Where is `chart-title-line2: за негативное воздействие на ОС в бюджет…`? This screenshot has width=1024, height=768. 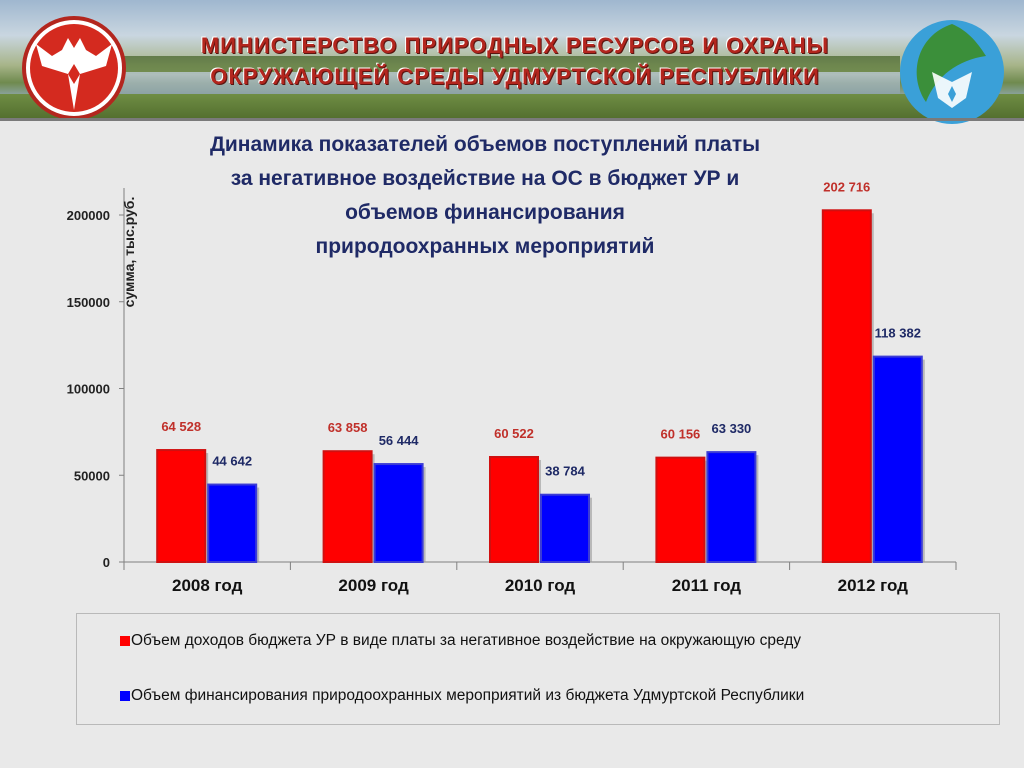 chart-title-line2: за негативное воздействие на ОС в бюджет… is located at coordinates (485, 178).